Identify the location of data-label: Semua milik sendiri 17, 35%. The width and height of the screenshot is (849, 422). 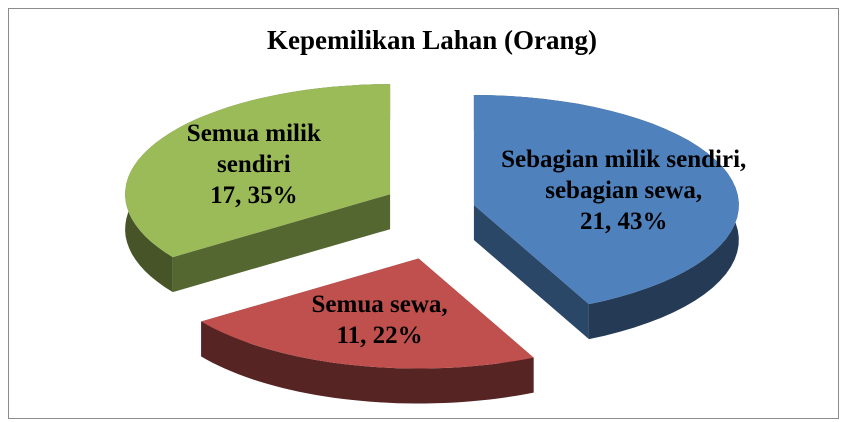
(253, 164).